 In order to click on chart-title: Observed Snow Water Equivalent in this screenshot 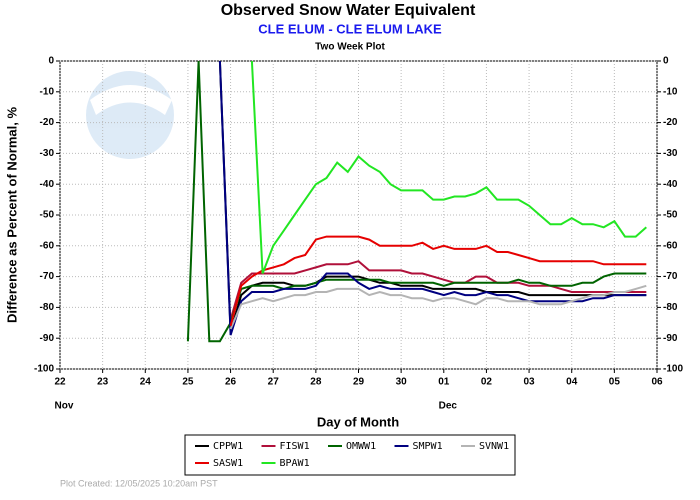, I will do `click(348, 10)`.